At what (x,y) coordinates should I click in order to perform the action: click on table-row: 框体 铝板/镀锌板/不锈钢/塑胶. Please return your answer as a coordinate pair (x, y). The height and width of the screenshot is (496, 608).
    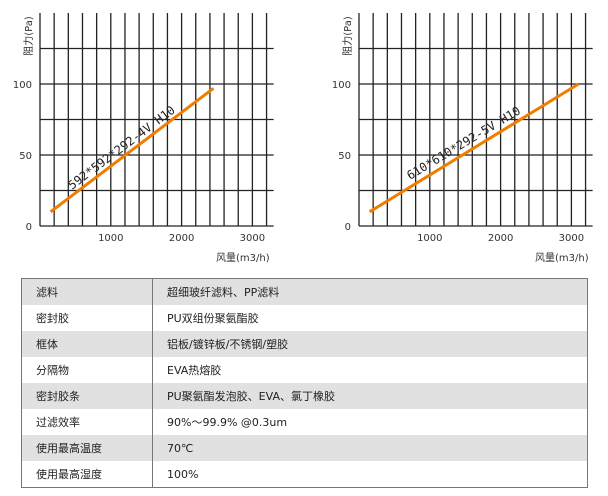
    Looking at the image, I should click on (304, 344).